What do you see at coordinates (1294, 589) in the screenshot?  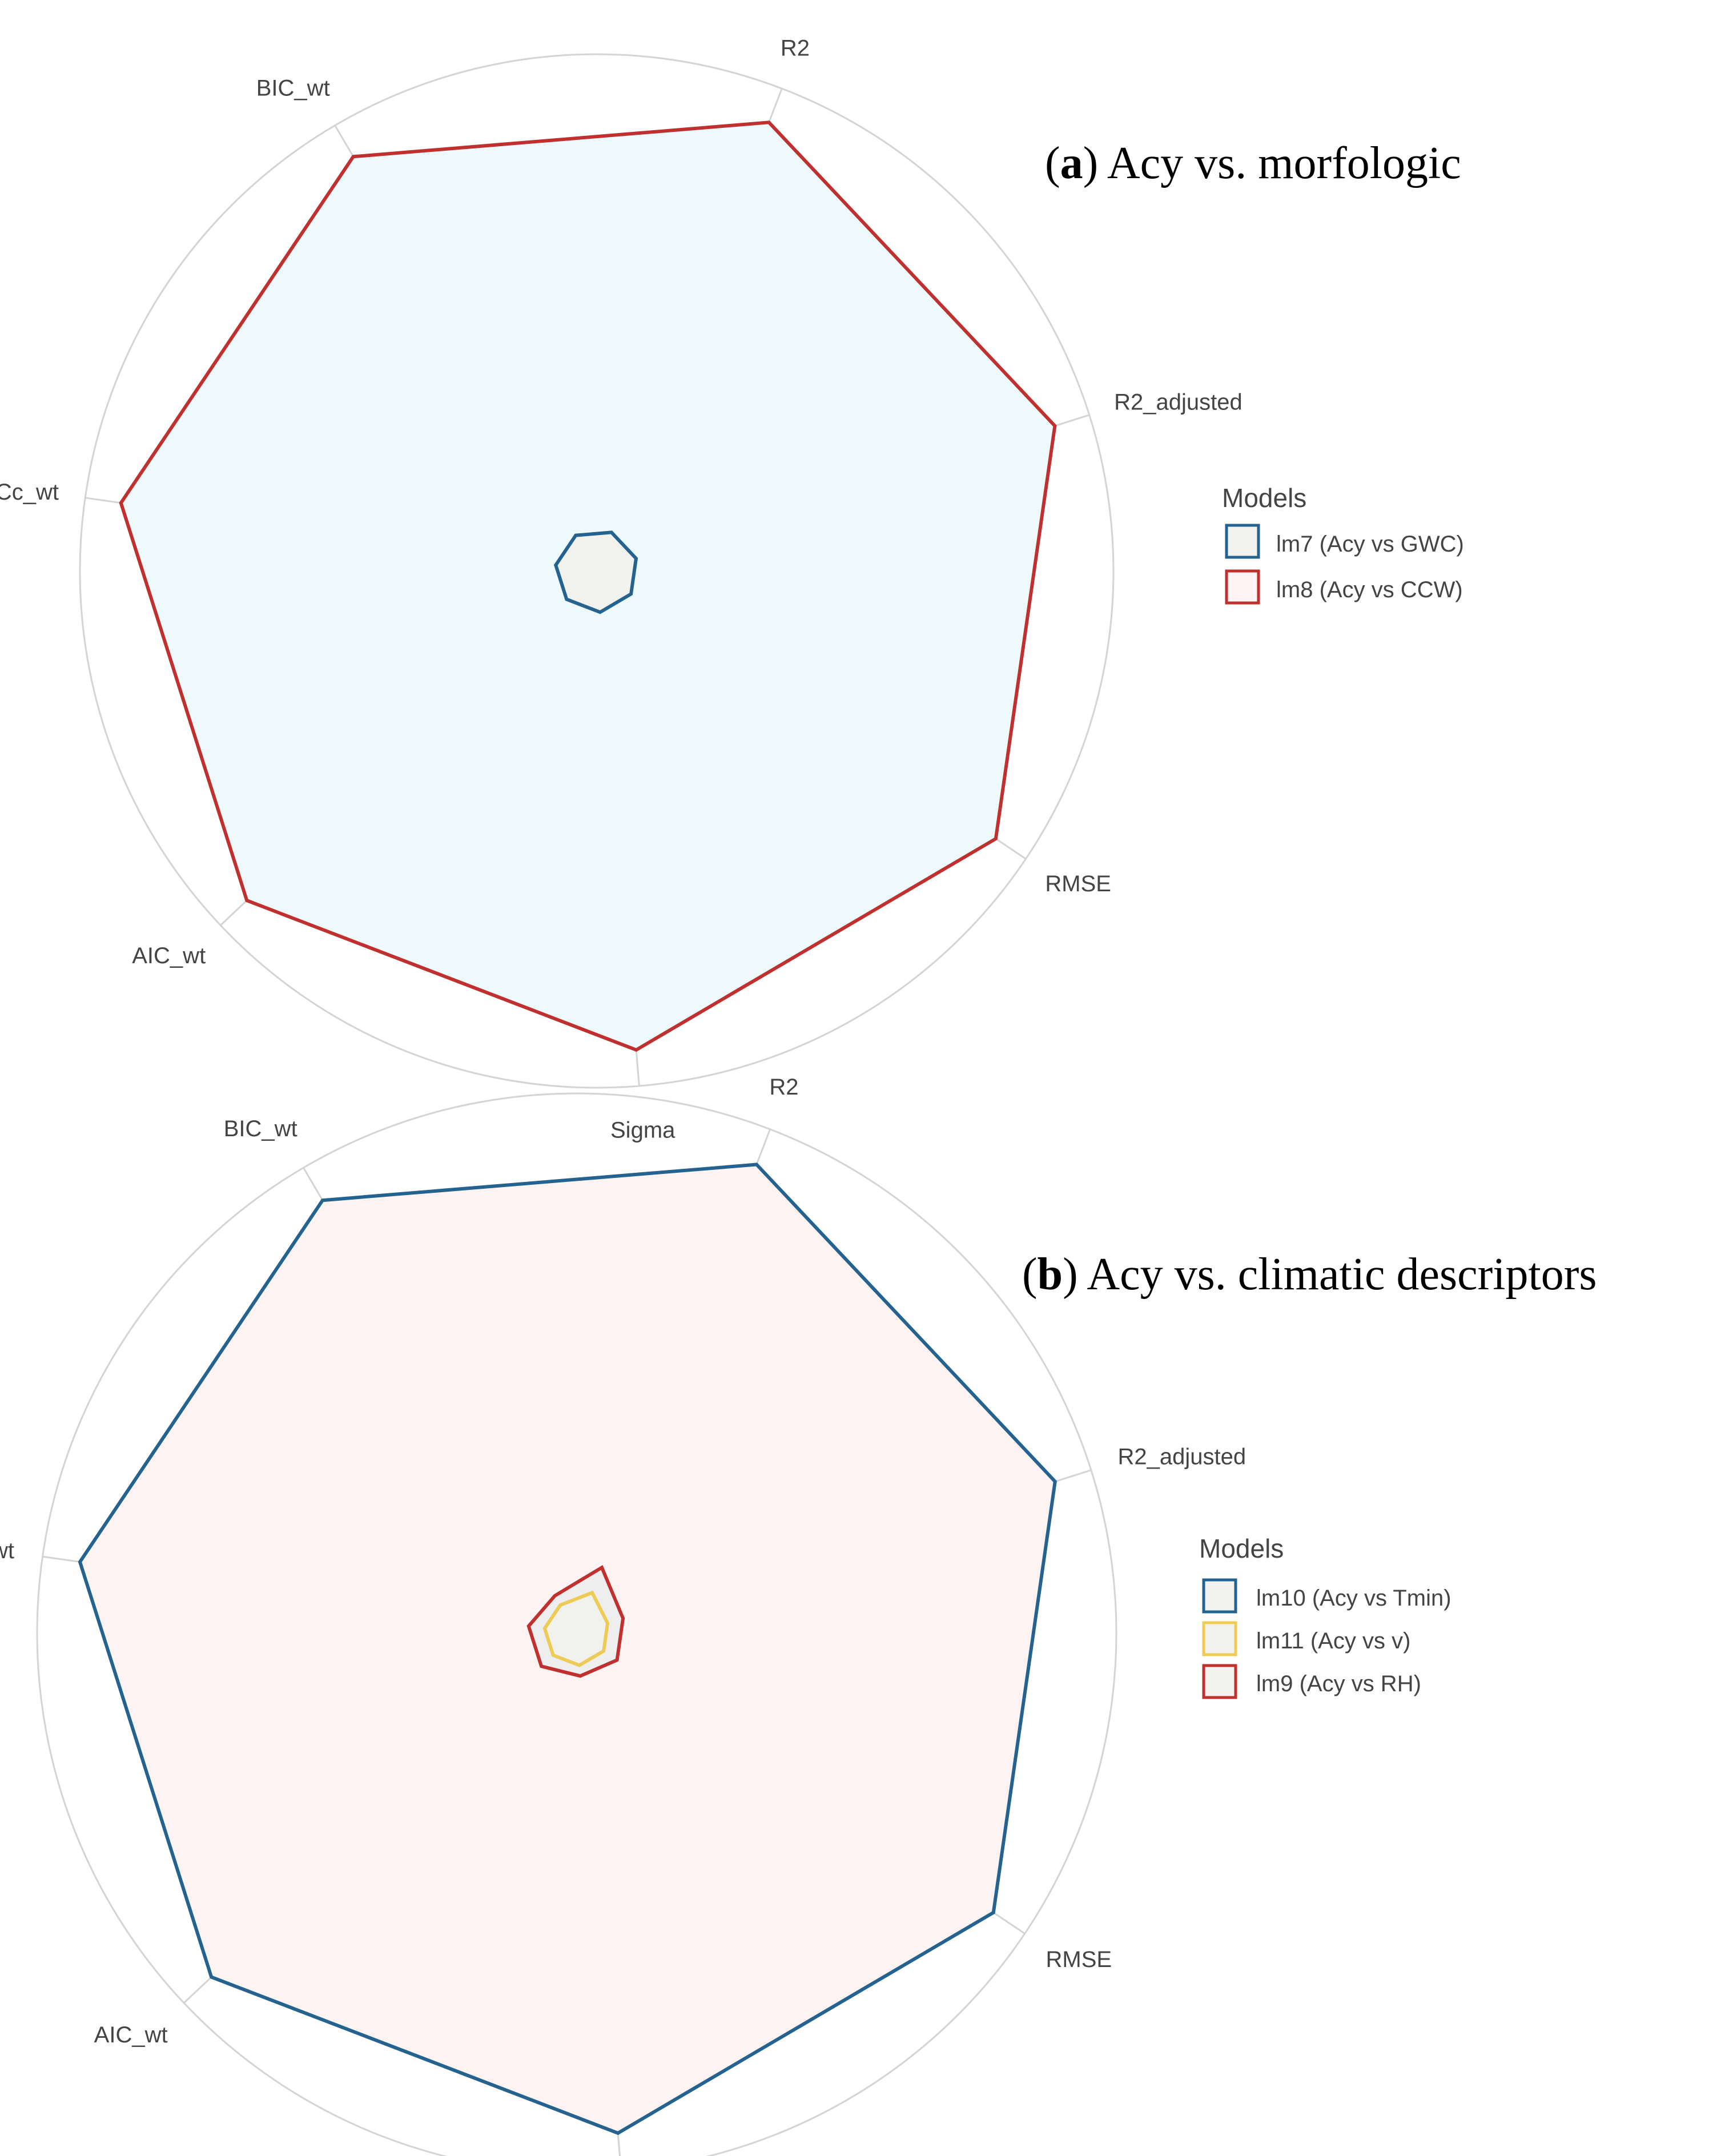 I see `legend-name-lm8: lm8` at bounding box center [1294, 589].